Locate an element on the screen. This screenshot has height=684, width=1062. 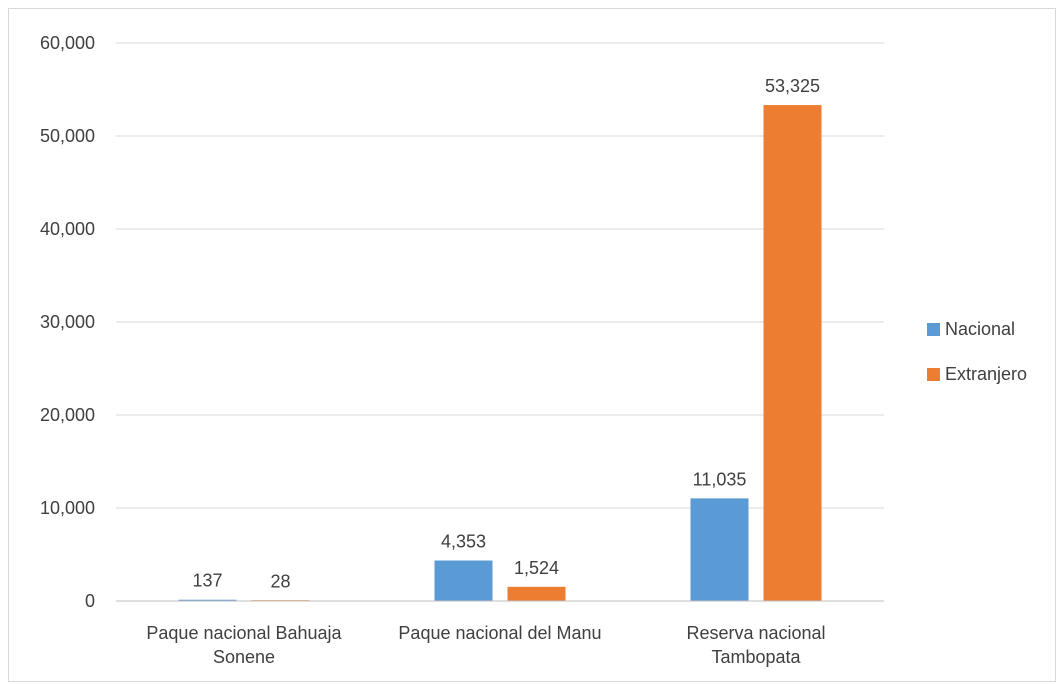
legend: Nacional Extranjero is located at coordinates (977, 351).